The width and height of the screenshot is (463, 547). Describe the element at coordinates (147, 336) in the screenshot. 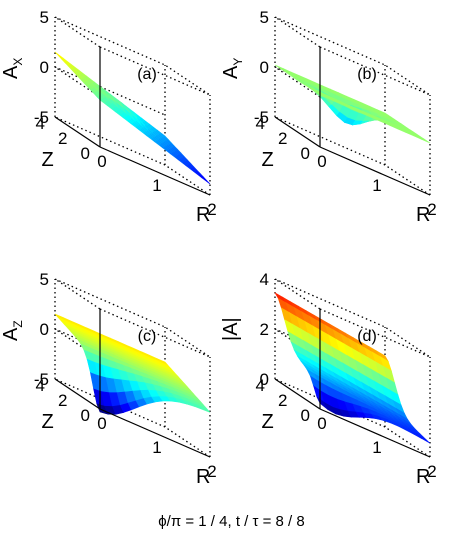

I see `panel-label: (c)` at that location.